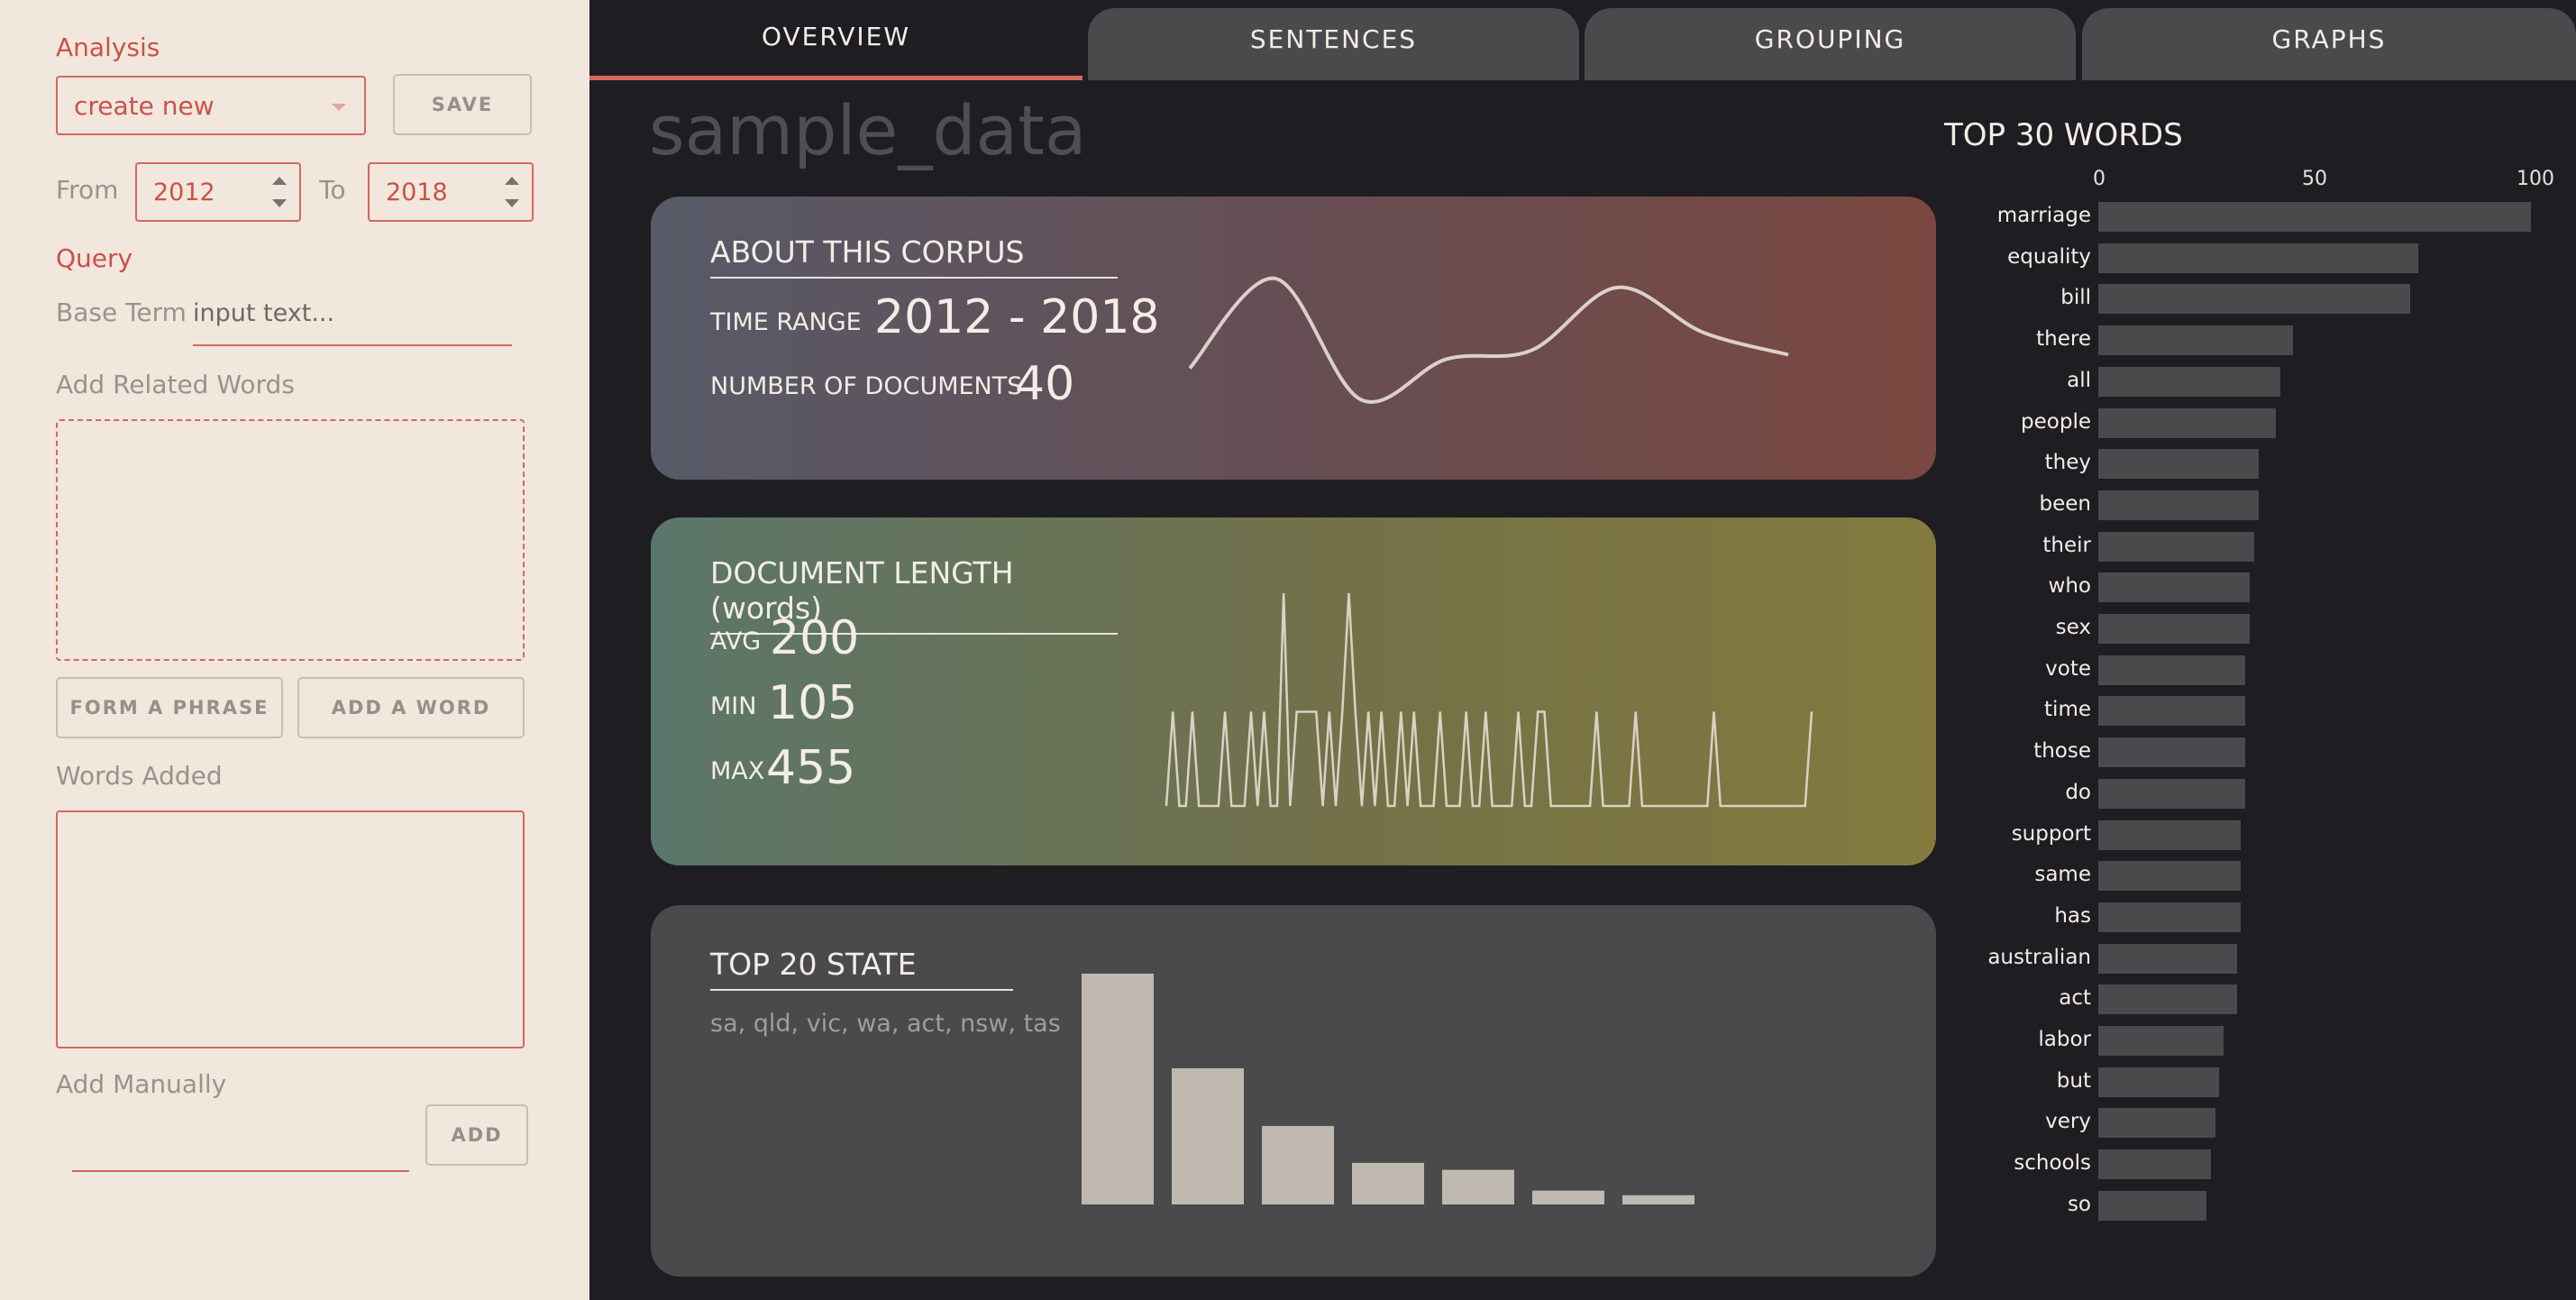 This screenshot has height=1300, width=2576. What do you see at coordinates (1017, 317) in the screenshot?
I see `time-range-value: 2012 - 2018` at bounding box center [1017, 317].